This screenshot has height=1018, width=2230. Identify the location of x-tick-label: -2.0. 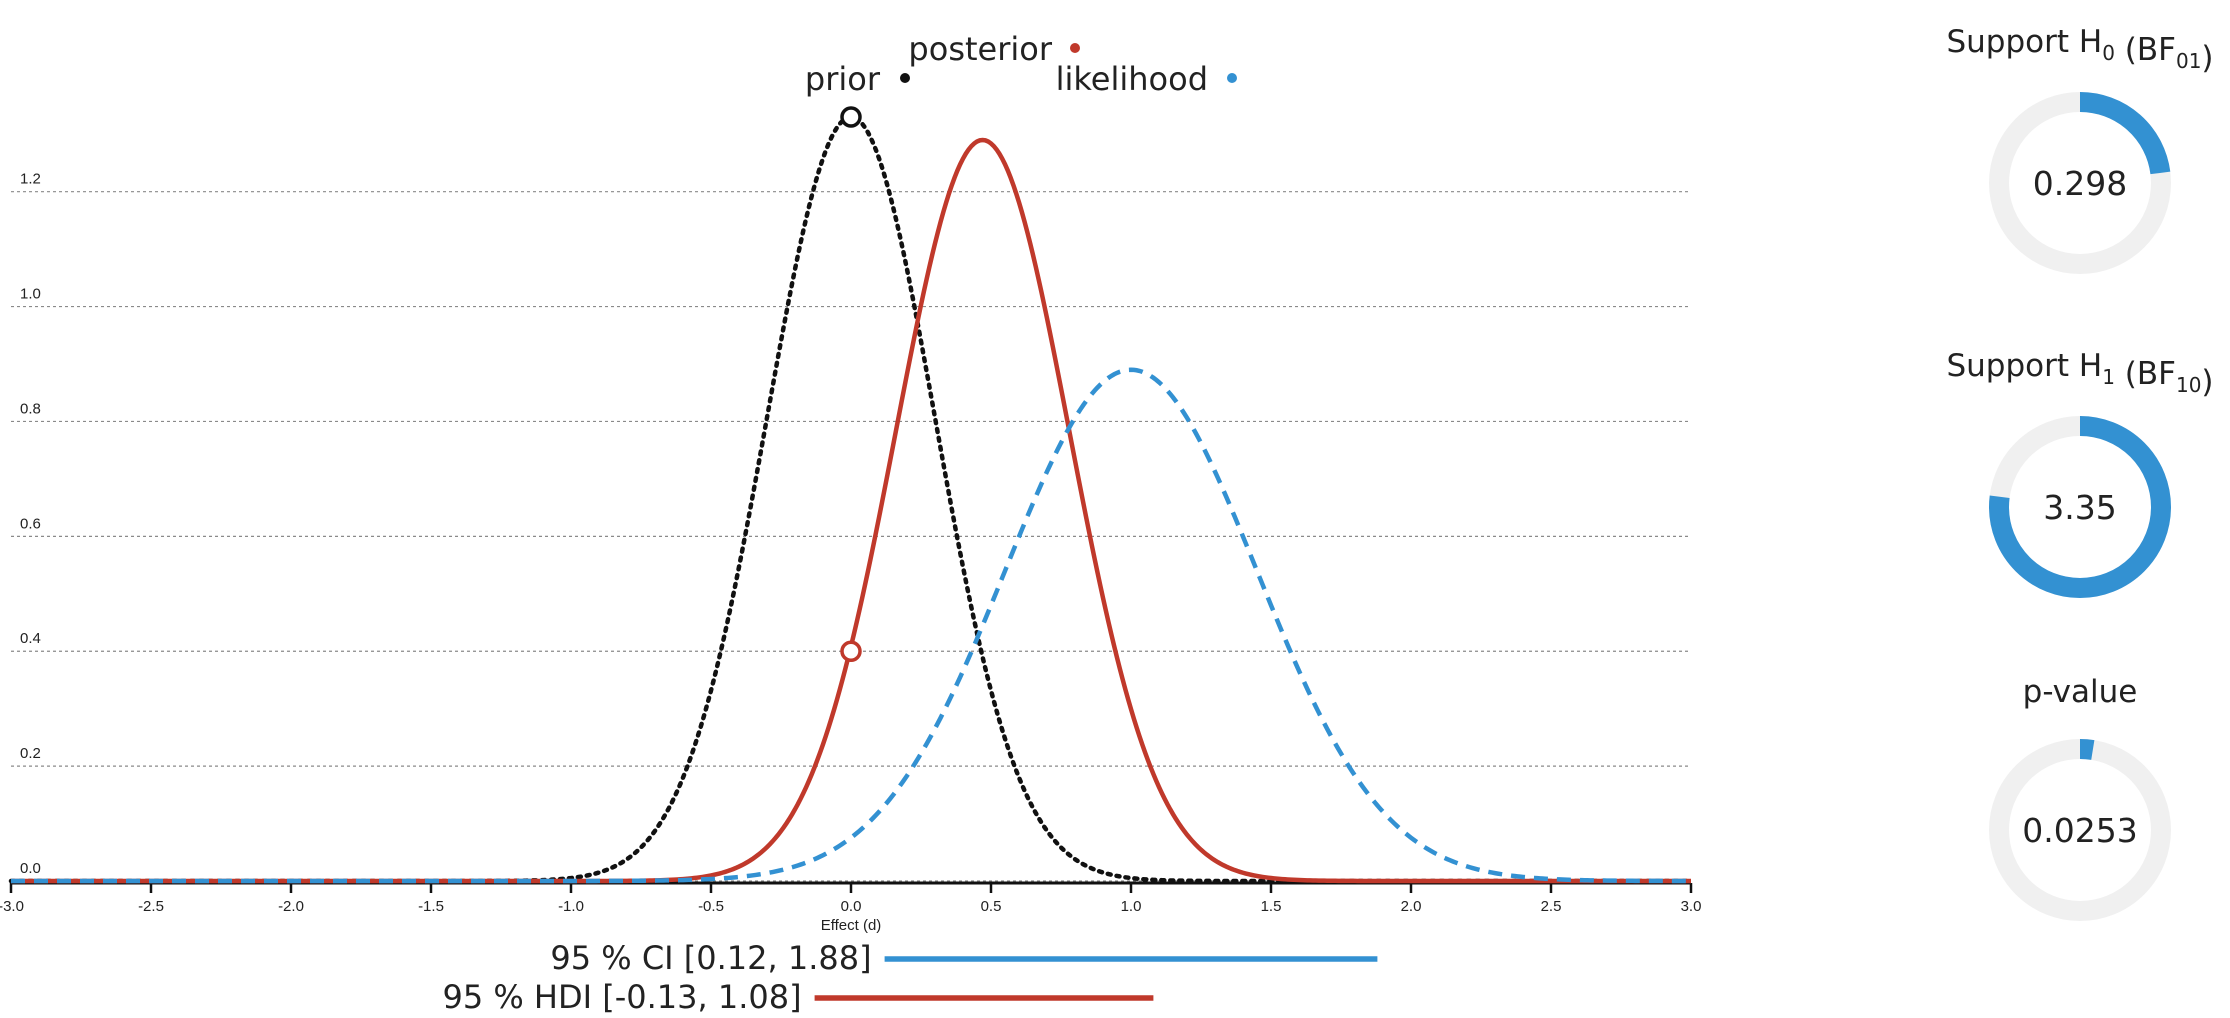
(291, 906).